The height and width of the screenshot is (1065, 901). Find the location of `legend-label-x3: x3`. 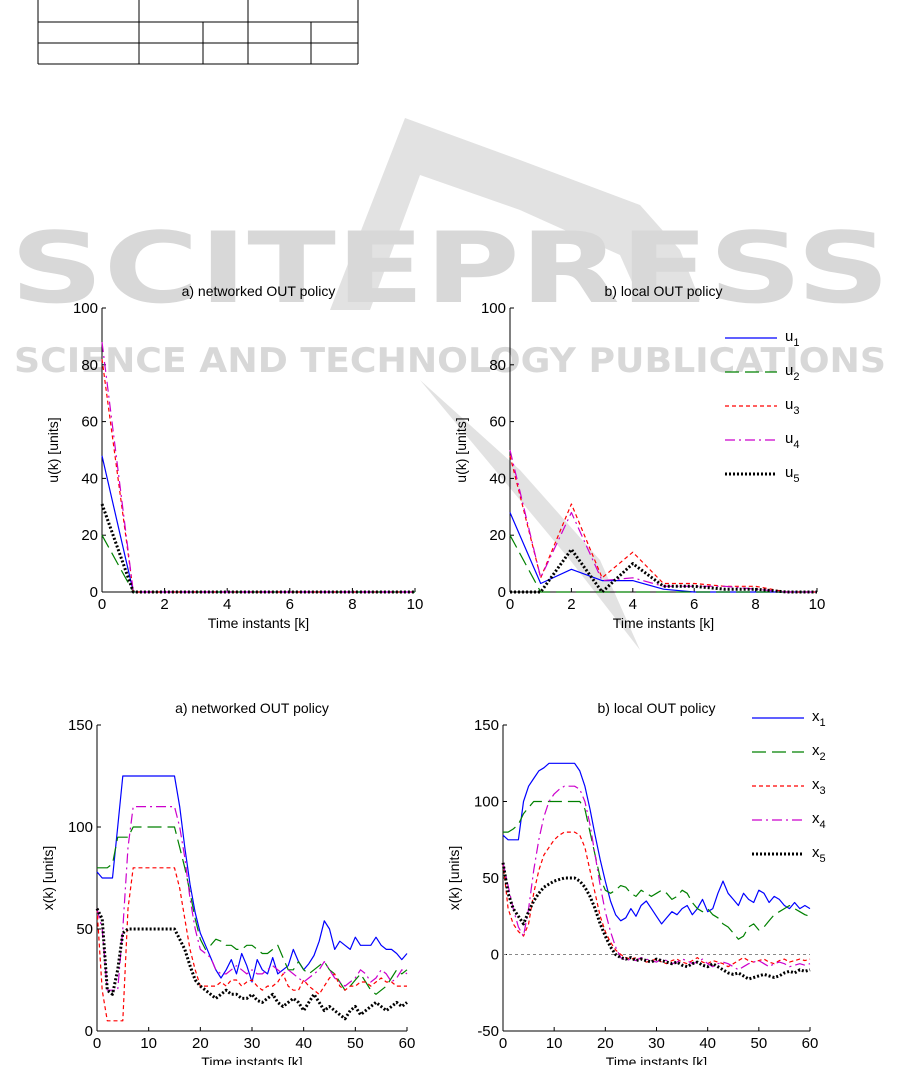

legend-label-x3: x3 is located at coordinates (819, 786).